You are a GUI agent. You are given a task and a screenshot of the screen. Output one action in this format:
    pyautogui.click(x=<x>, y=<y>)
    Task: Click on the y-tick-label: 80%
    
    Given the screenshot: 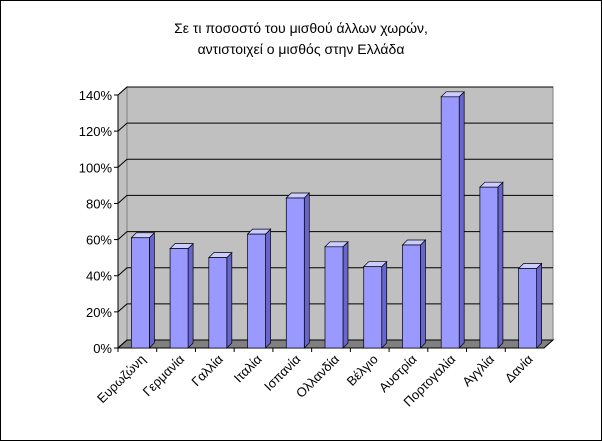 What is the action you would take?
    pyautogui.click(x=99, y=203)
    